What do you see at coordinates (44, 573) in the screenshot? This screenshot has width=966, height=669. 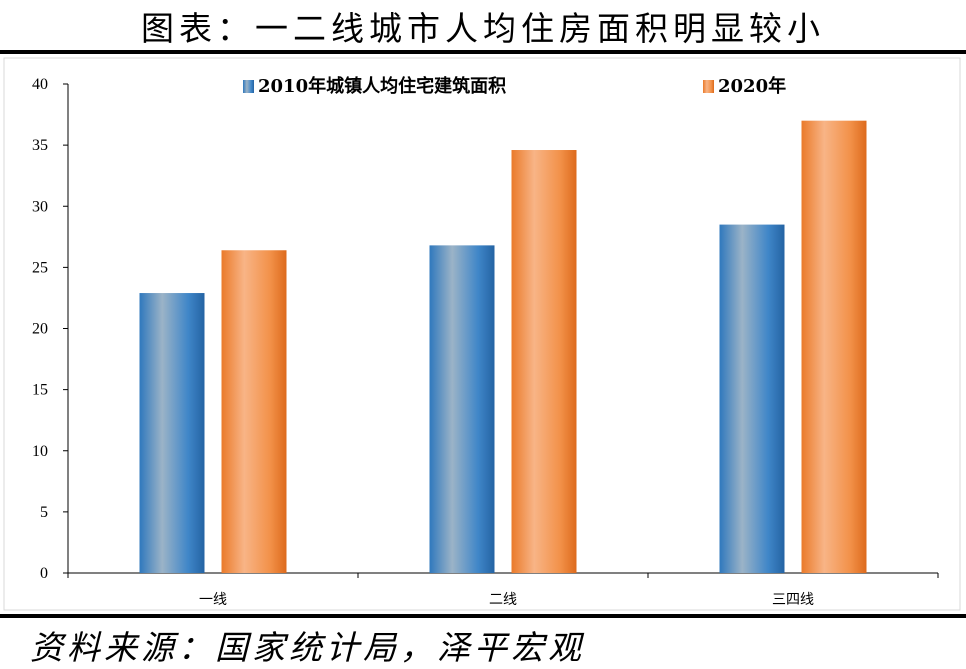 I see `y-tick-label: 0` at bounding box center [44, 573].